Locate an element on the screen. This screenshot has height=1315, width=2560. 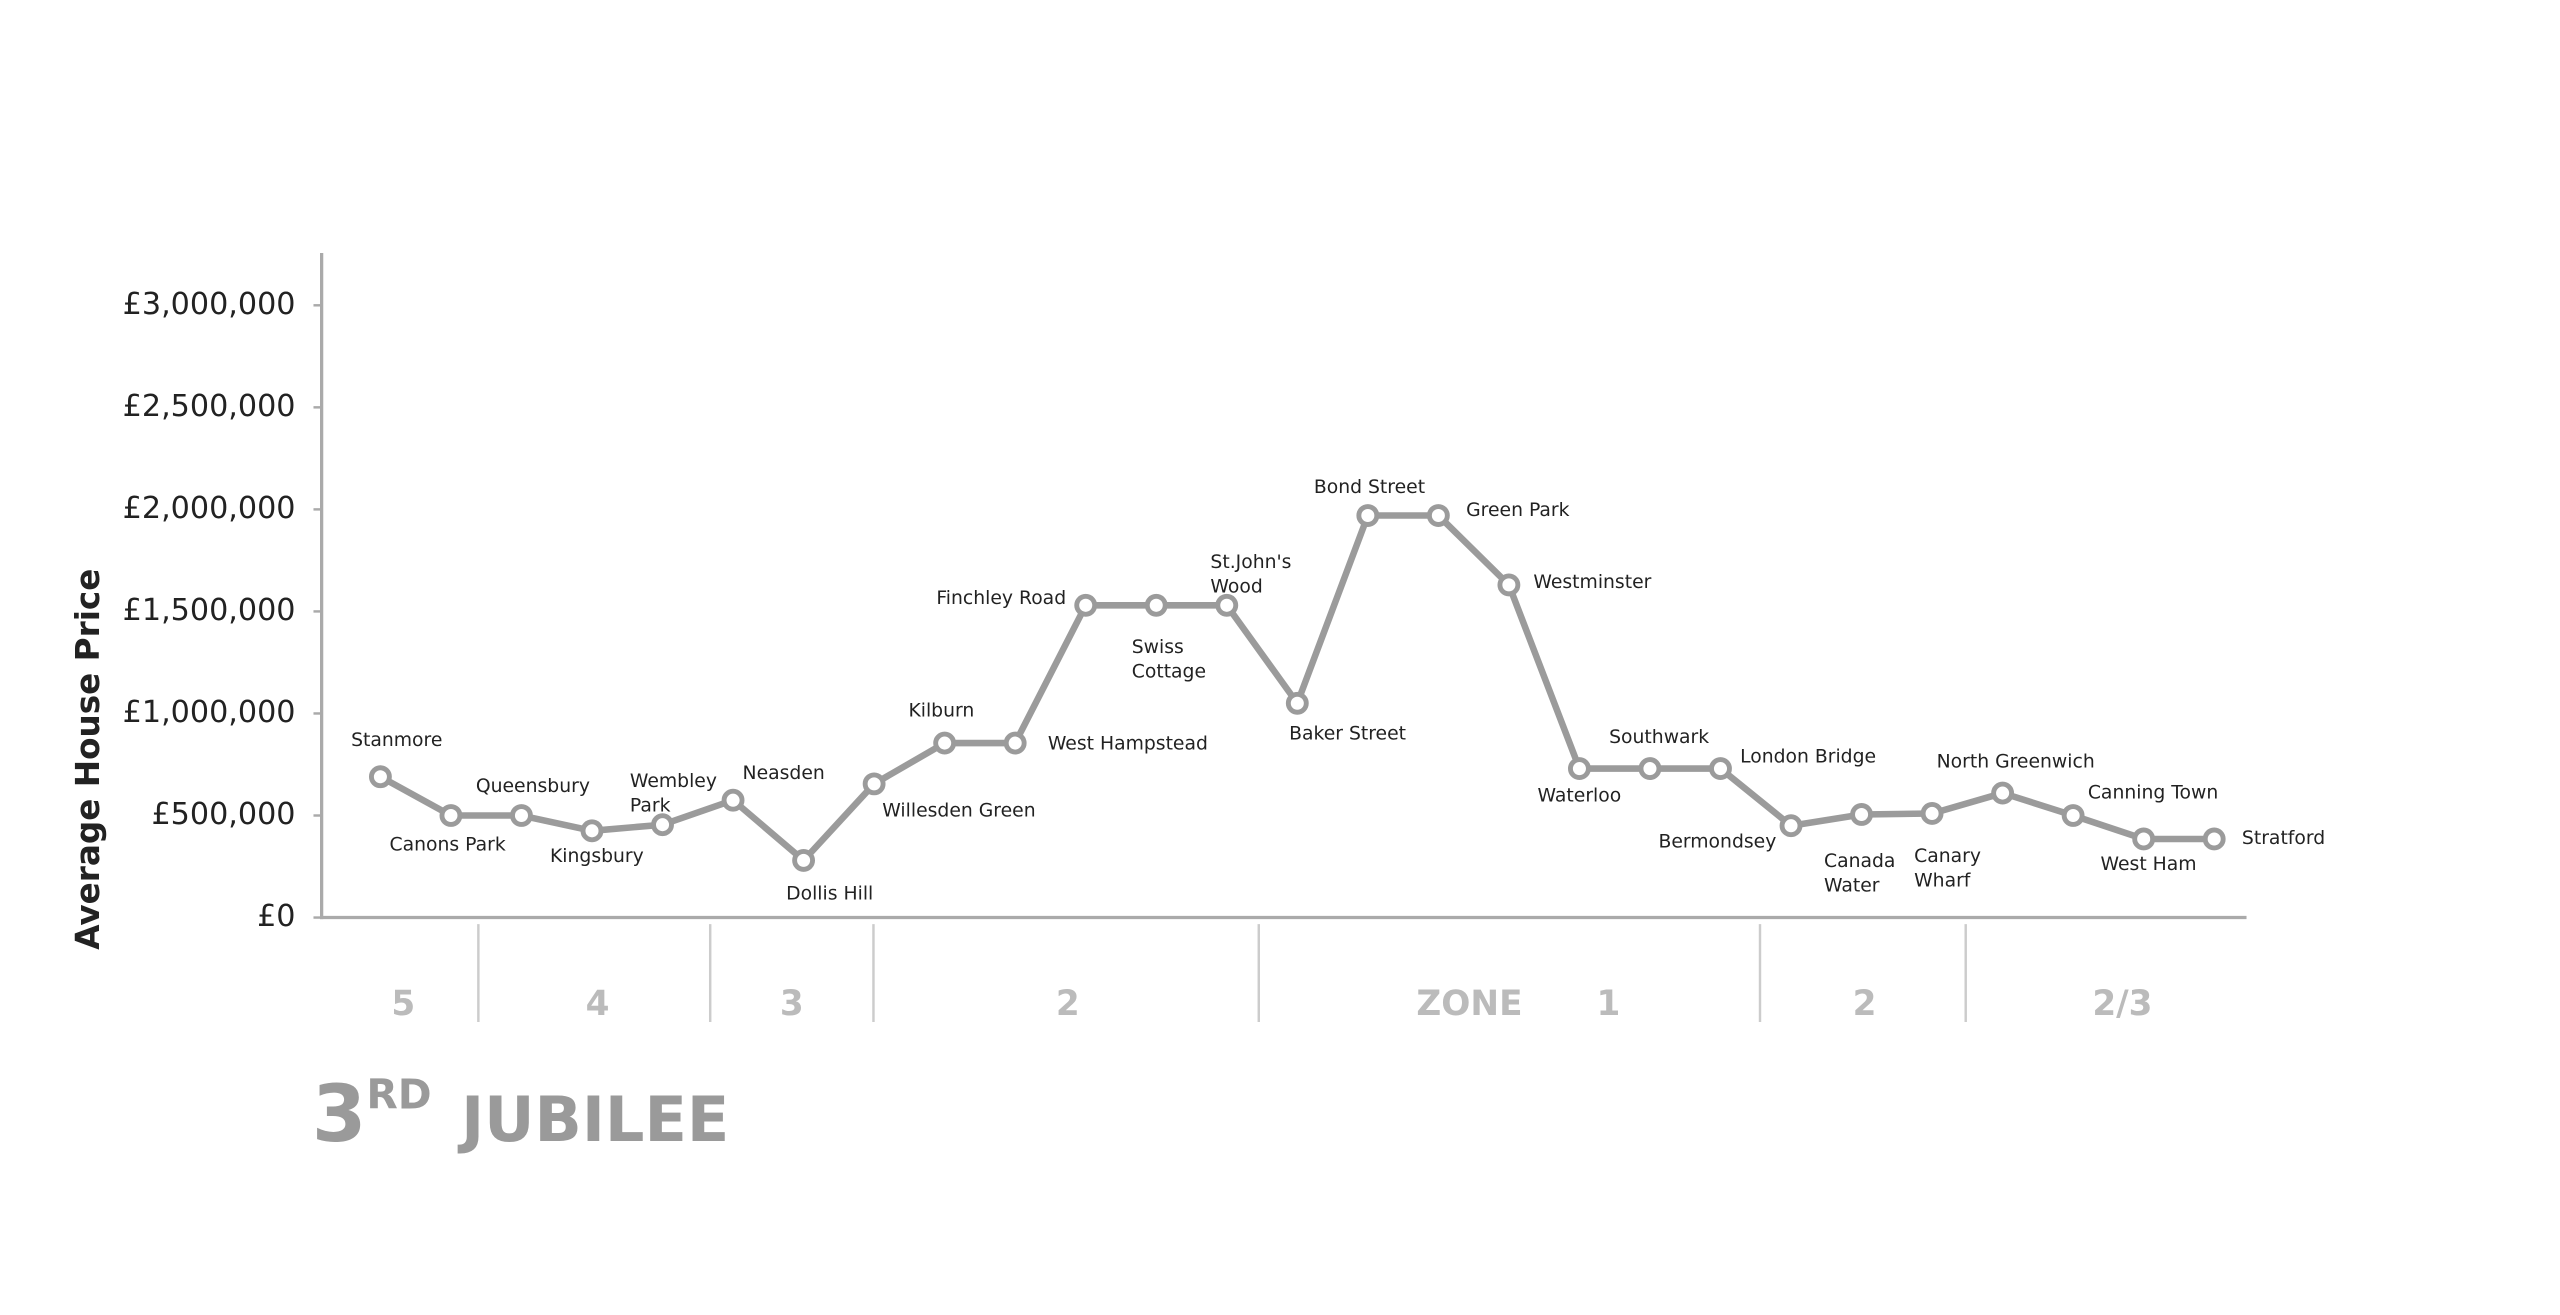
title-name: JUBILEE is located at coordinates (595, 1120).